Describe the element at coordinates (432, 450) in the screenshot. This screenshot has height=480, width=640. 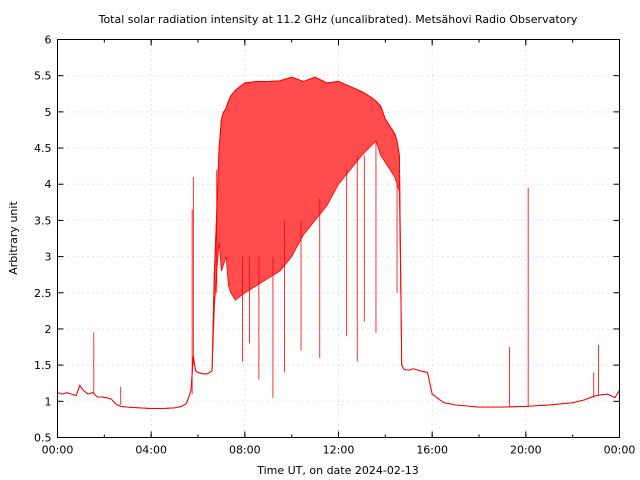
I see `x-tick-label: 16:00` at that location.